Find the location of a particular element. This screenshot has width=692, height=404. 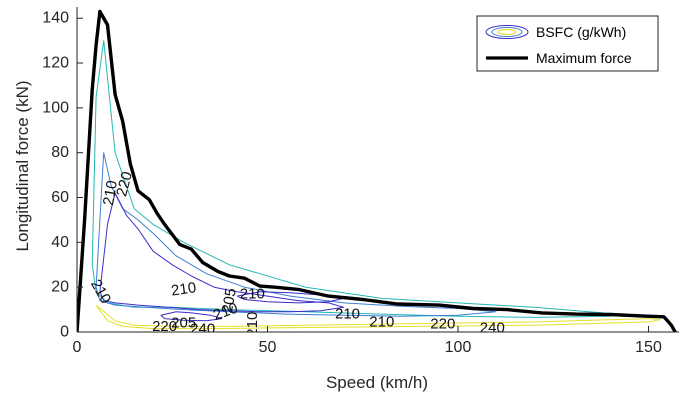

y-tick-label: 120 is located at coordinates (55, 63).